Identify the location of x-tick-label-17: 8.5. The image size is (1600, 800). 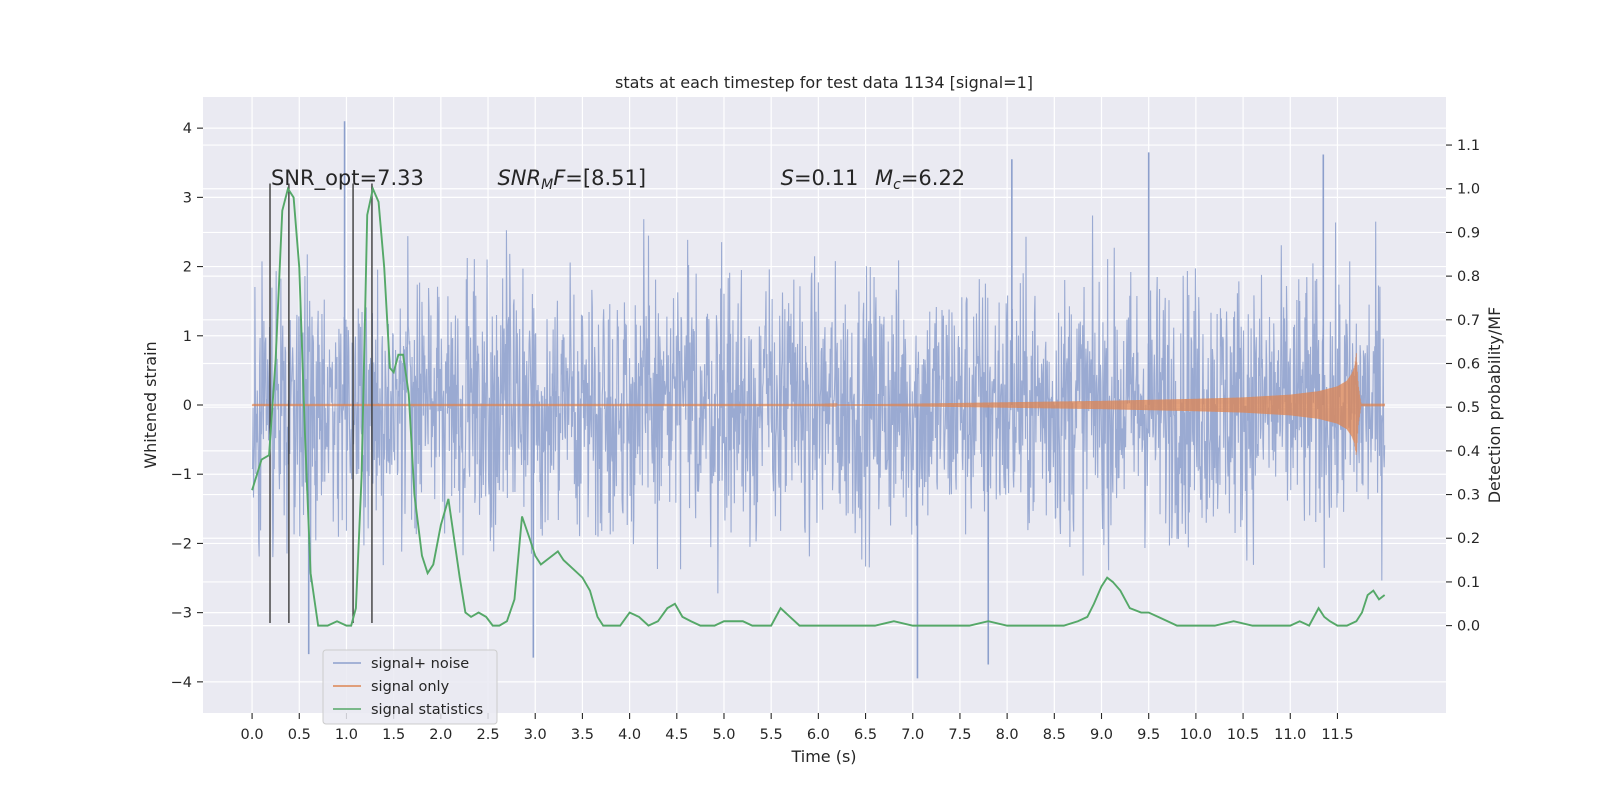
(1054, 735).